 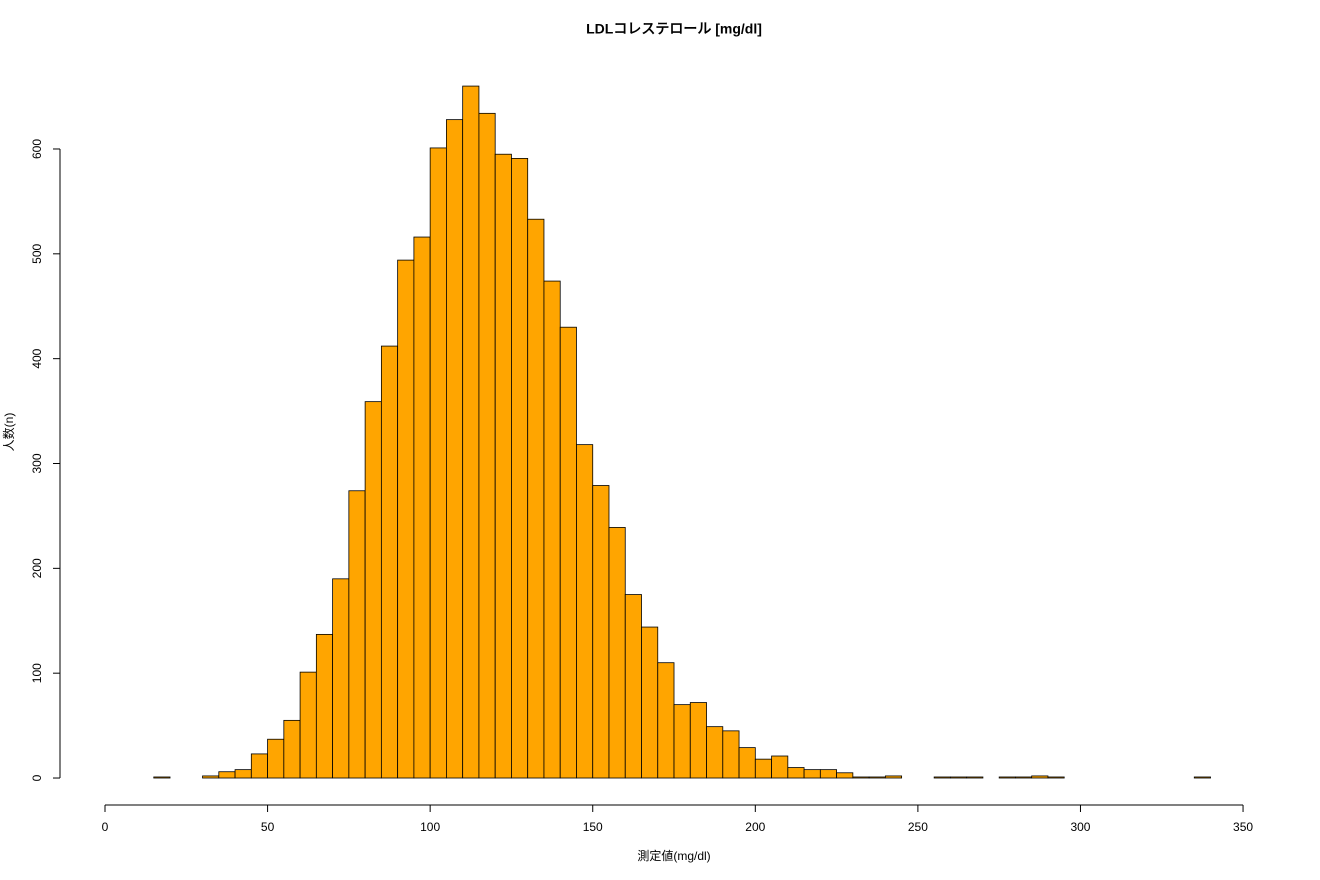 I want to click on chart-title: LDLコレステロール [mg/dl], so click(x=674, y=29).